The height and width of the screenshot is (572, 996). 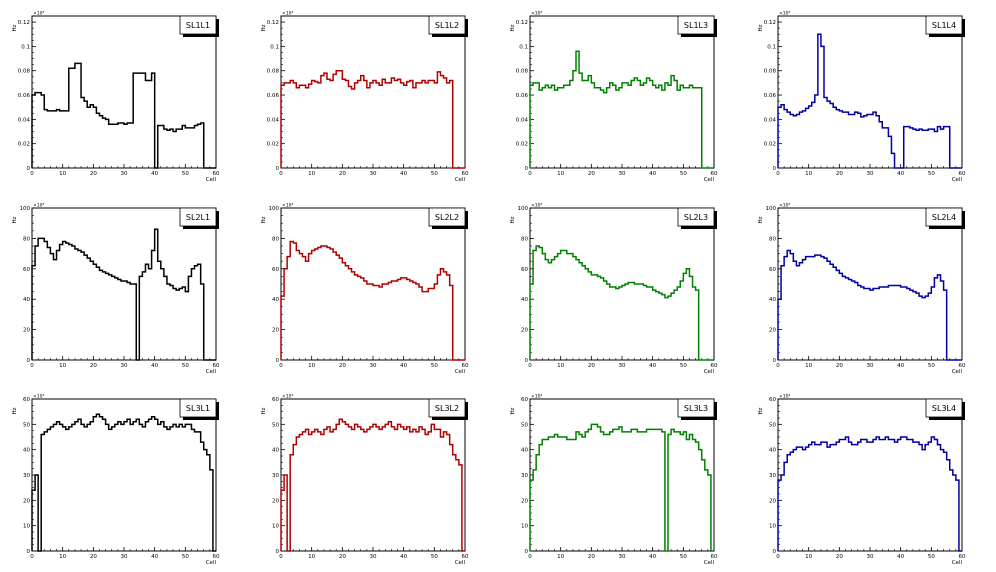 I want to click on y-tick-label: 0.1, so click(x=25, y=47).